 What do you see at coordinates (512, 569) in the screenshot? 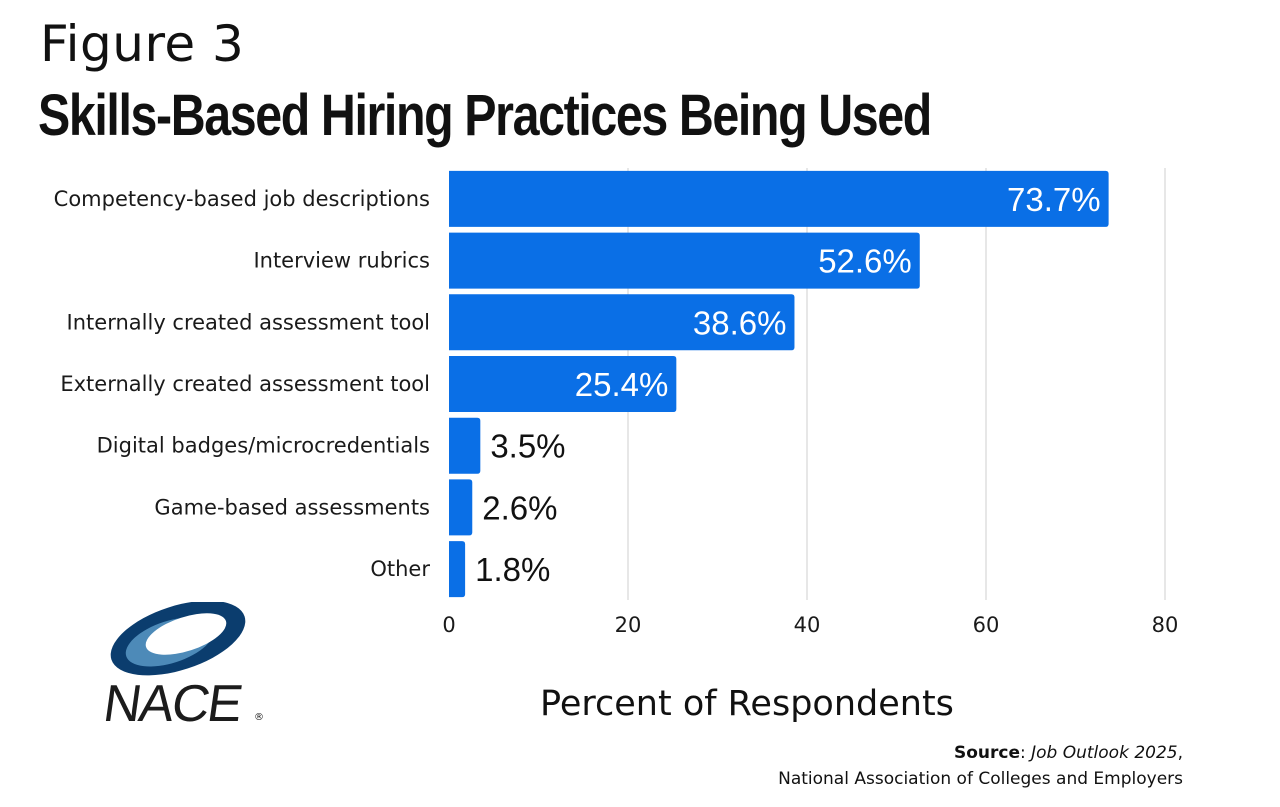
I see `value-label: 1.8%` at bounding box center [512, 569].